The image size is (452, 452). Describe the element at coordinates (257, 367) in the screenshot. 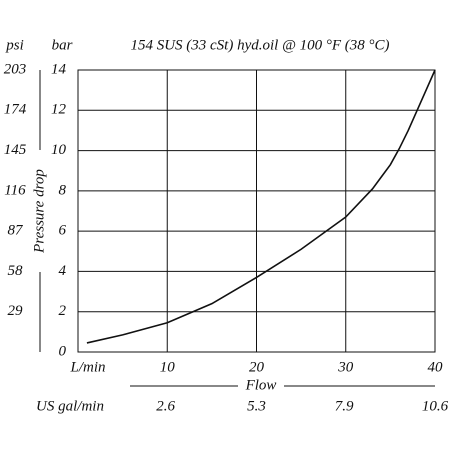

I see `x-tick-label: 20` at that location.